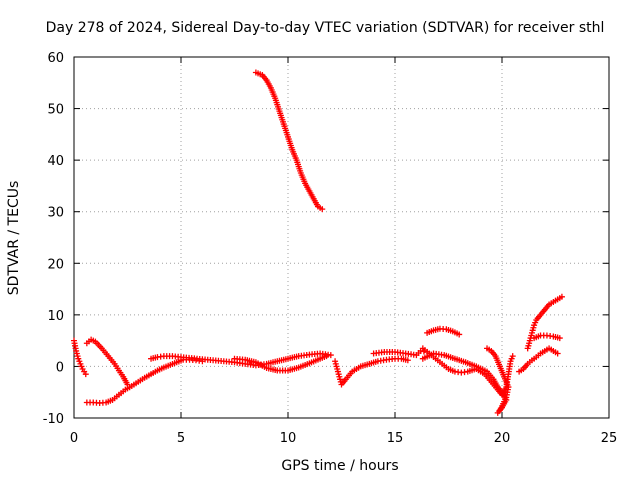  Describe the element at coordinates (53, 419) in the screenshot. I see `y-tick-label: -10` at that location.